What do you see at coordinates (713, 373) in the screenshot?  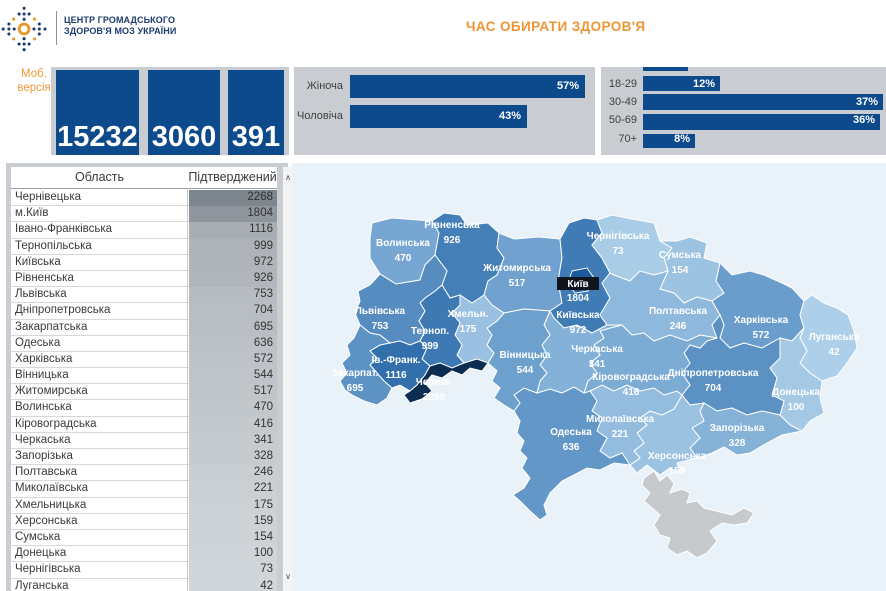 I see `svg-text: Дніпропетровська` at bounding box center [713, 373].